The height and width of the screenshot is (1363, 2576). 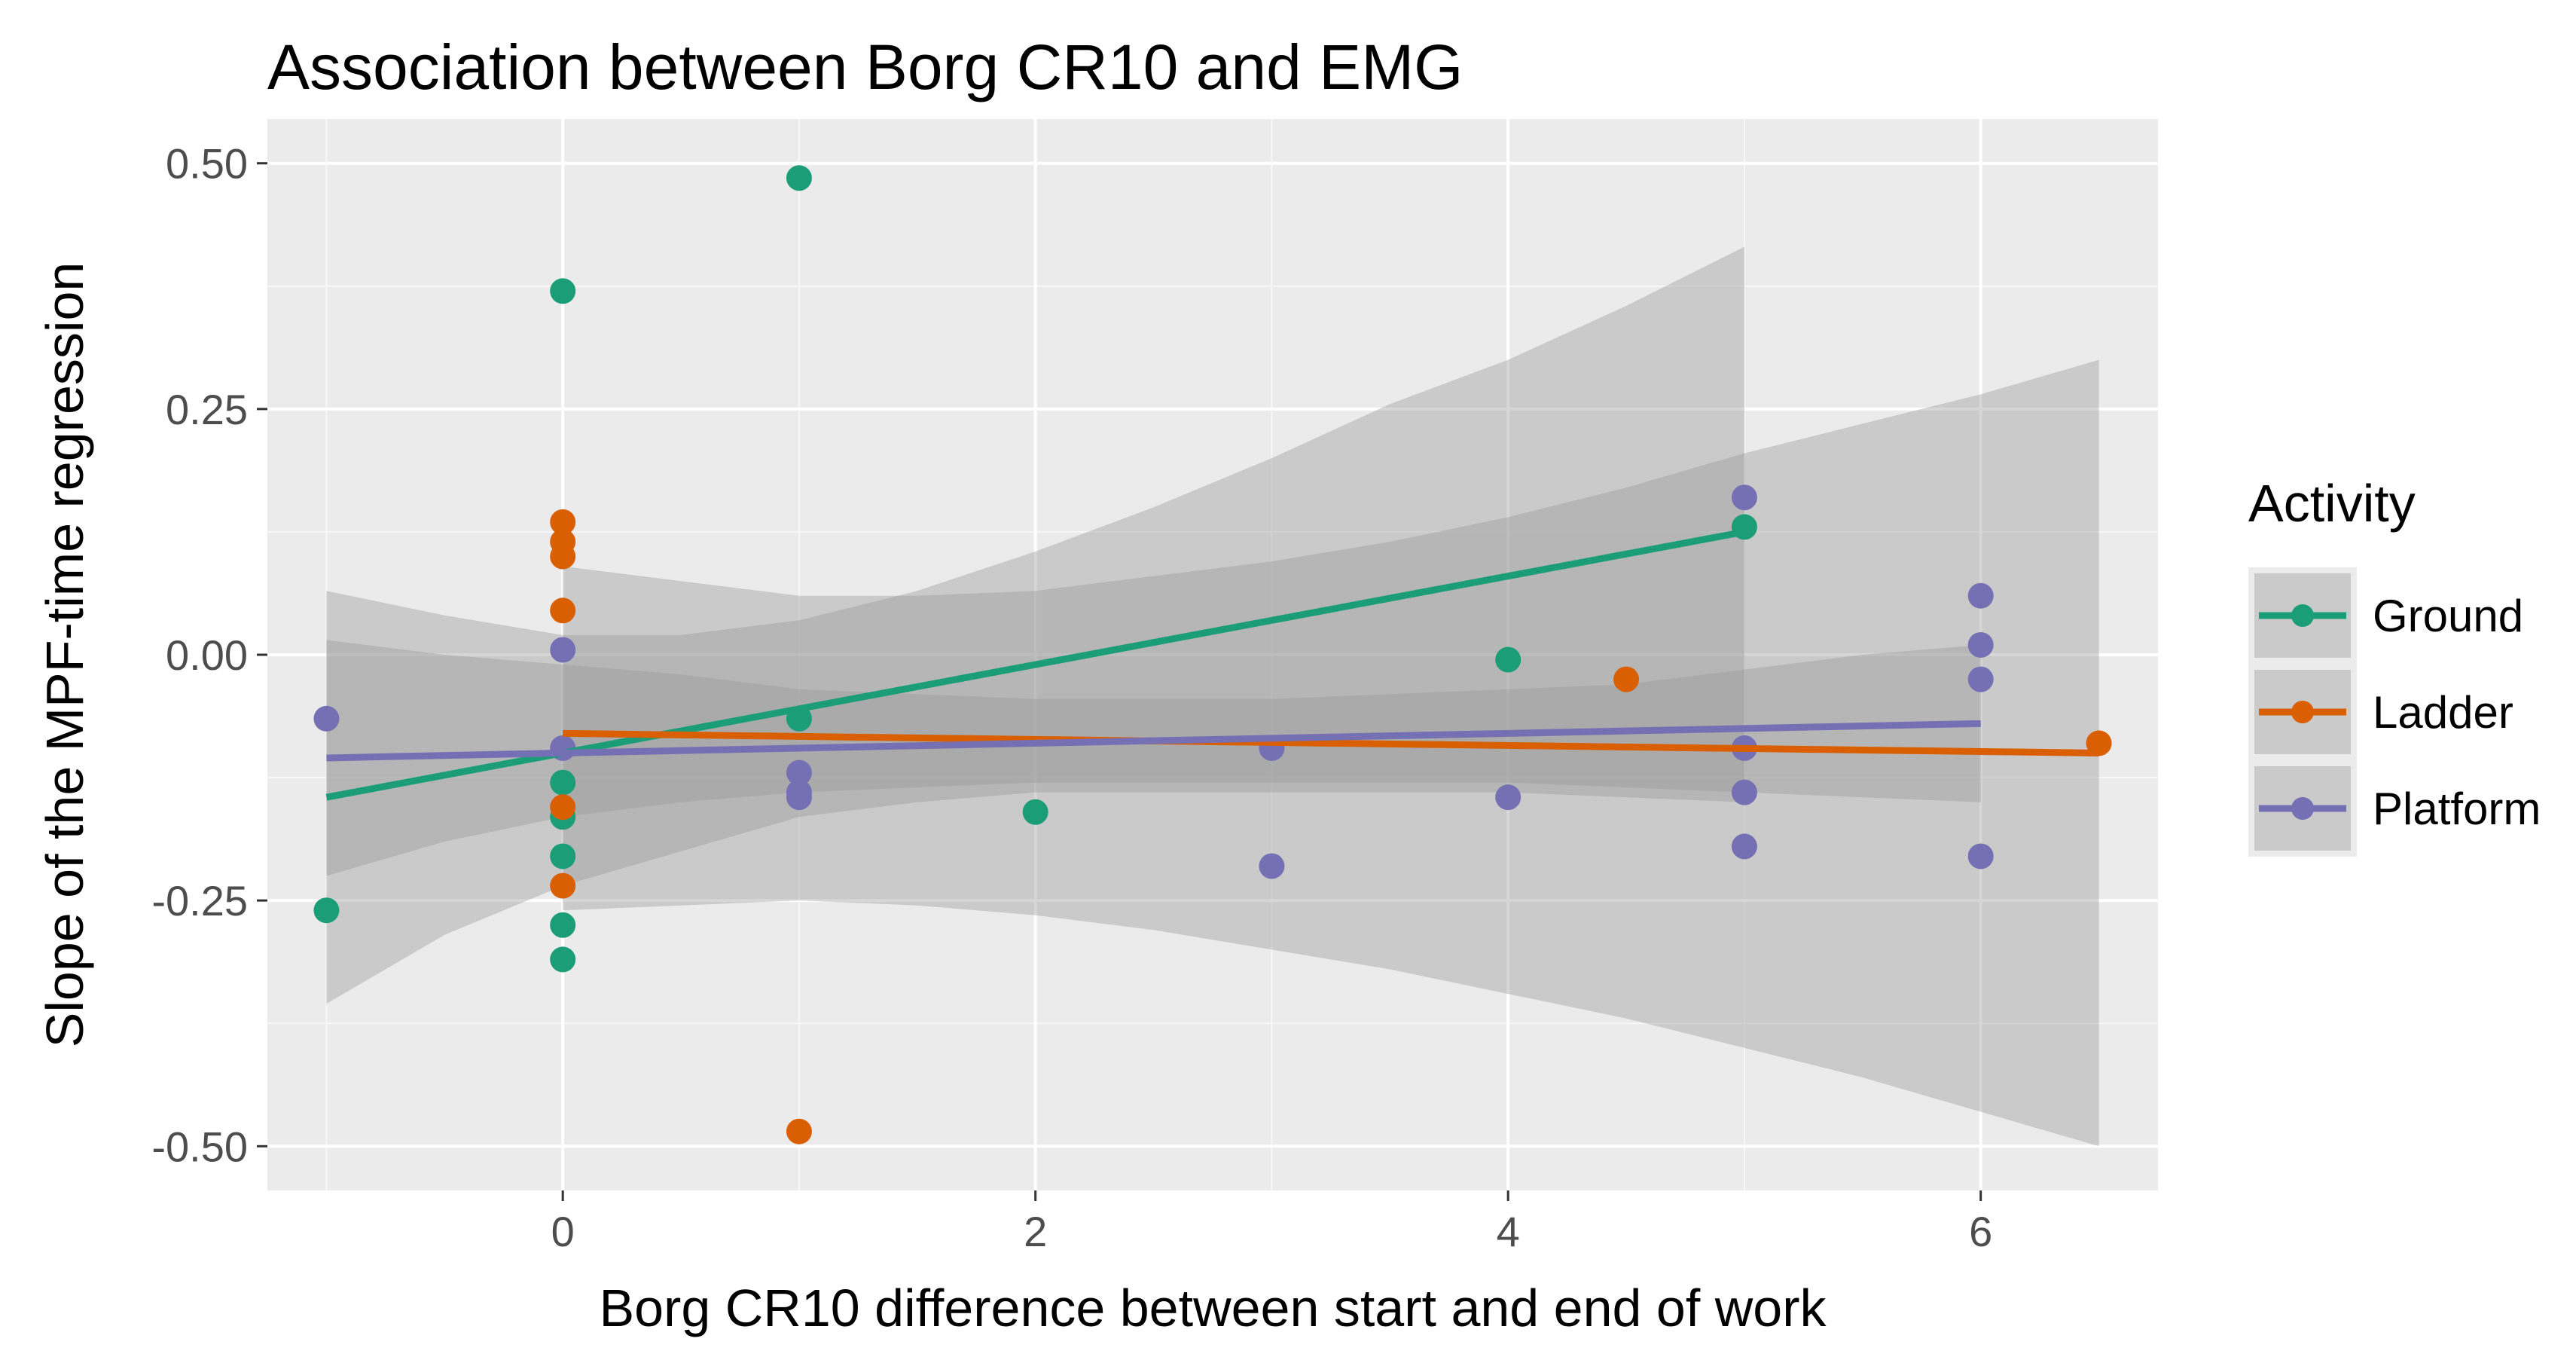 What do you see at coordinates (563, 1231) in the screenshot?
I see `x-tick-label: 0` at bounding box center [563, 1231].